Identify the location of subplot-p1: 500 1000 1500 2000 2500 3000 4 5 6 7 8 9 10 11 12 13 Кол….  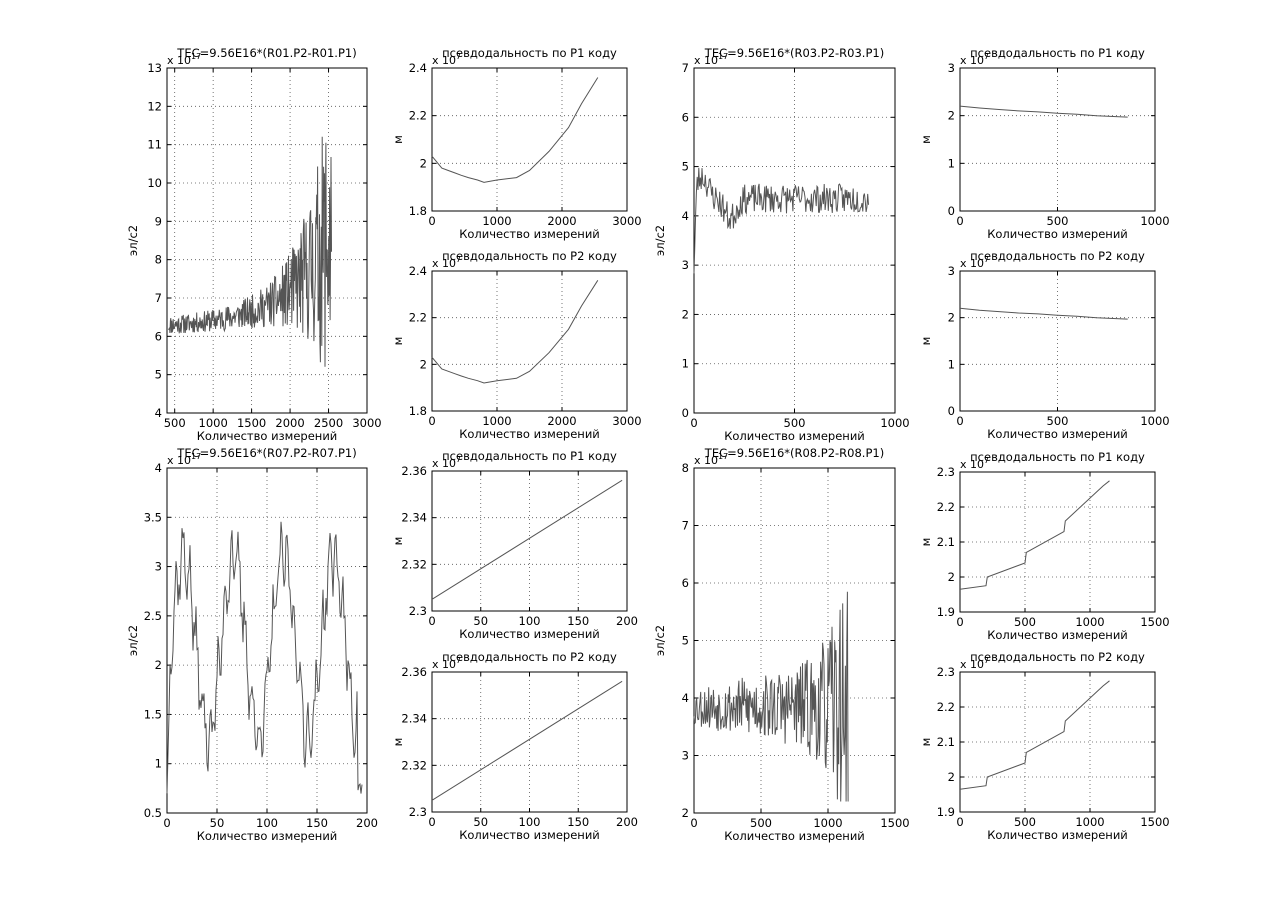
(254, 244).